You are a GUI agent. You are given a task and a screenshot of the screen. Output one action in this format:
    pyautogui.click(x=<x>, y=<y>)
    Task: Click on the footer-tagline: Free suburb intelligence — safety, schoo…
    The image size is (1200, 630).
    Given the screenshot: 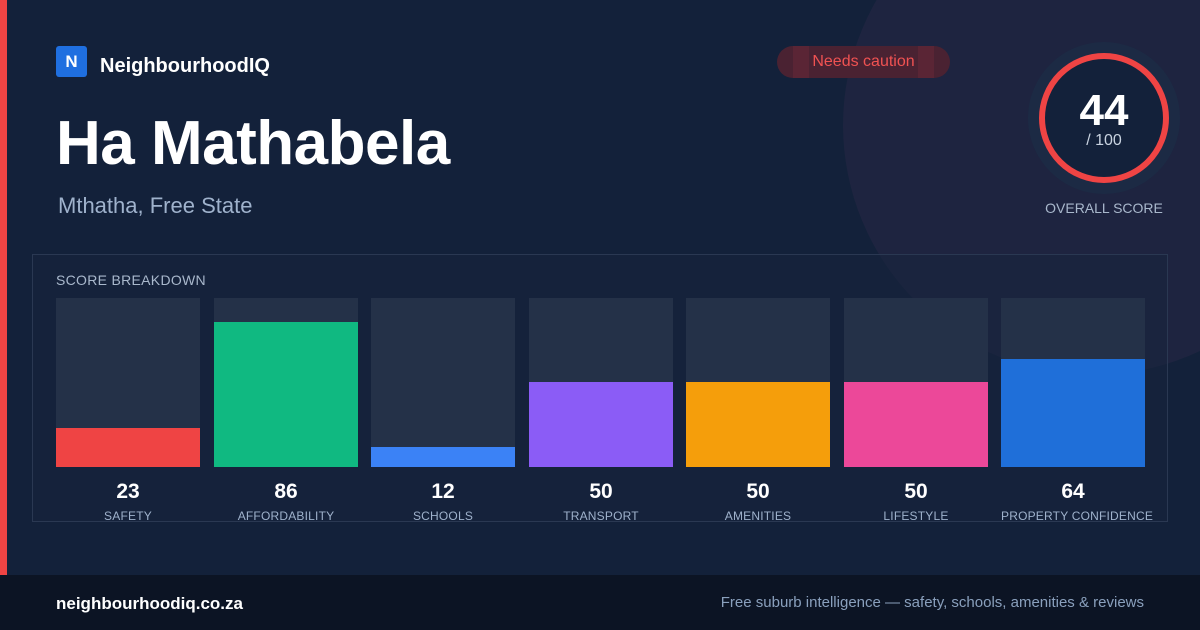 What is the action you would take?
    pyautogui.click(x=932, y=602)
    